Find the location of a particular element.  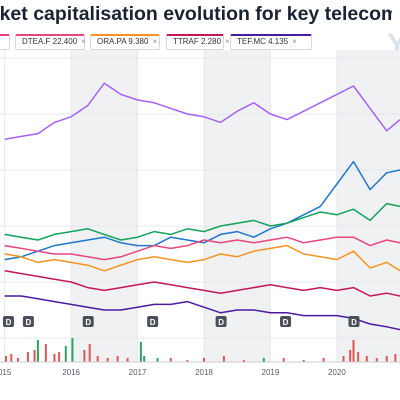

legend-chip: ORA.PA 9.380 × is located at coordinates (125, 42).